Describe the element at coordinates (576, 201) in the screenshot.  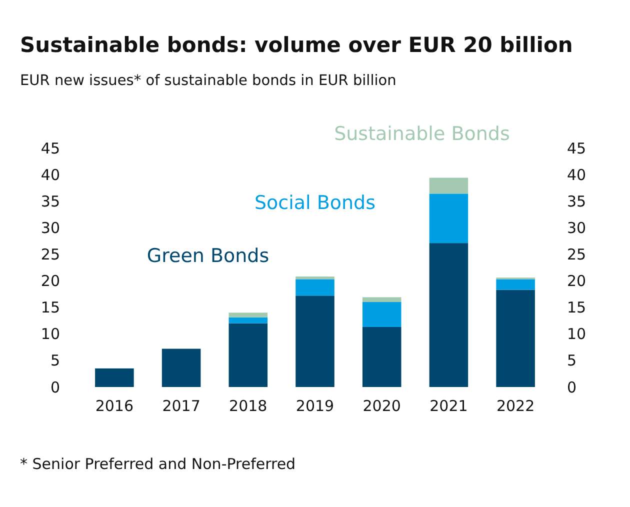
I see `y2-tick-label: 35` at that location.